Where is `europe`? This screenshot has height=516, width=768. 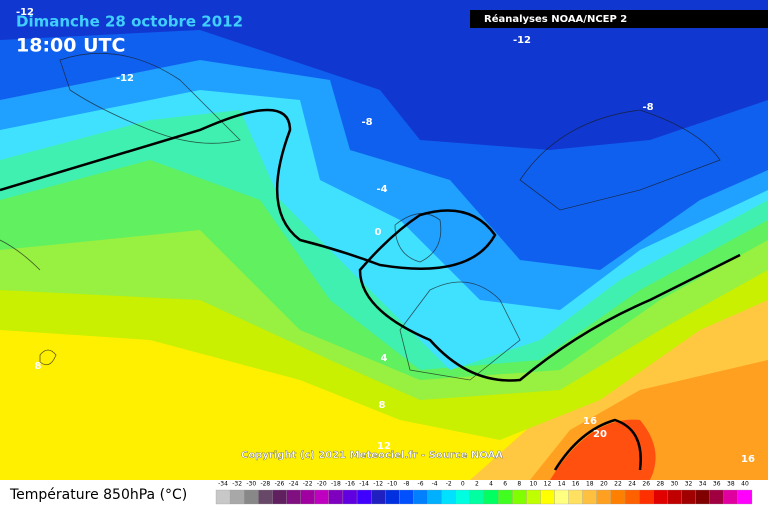
europe is located at coordinates (460, 331).